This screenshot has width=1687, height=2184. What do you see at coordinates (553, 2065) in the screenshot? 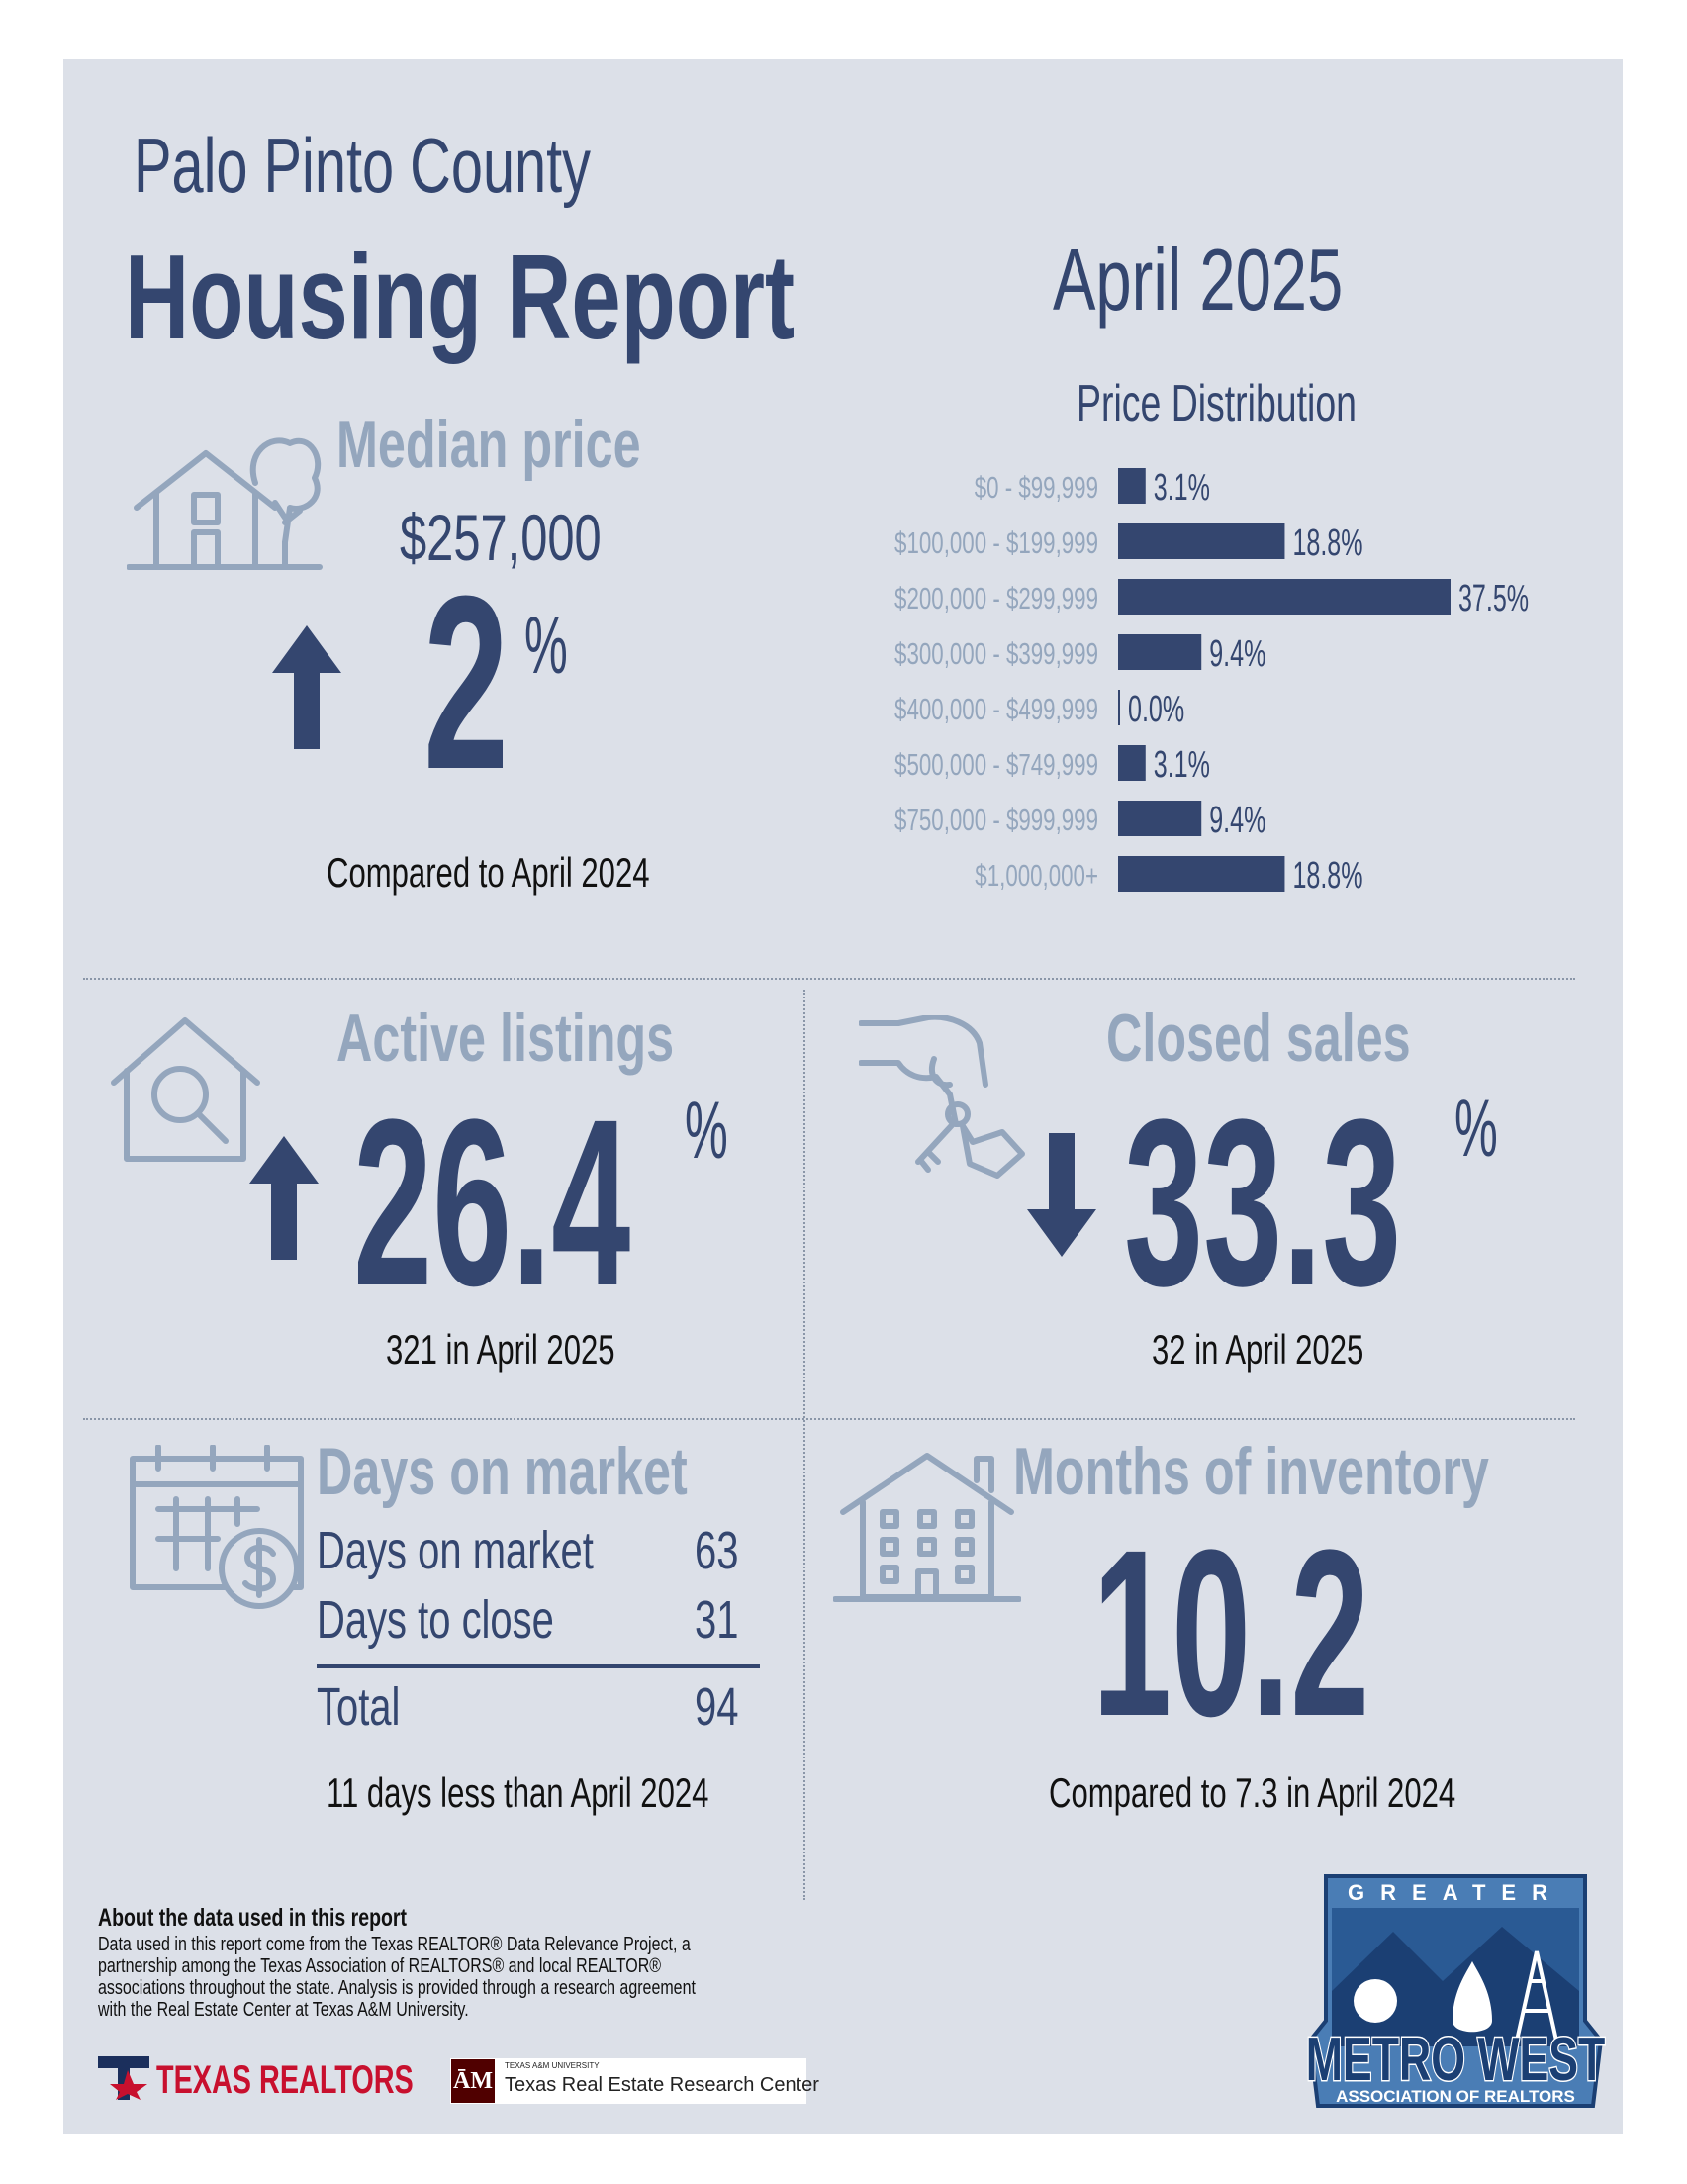
I see `tamu-small-text: TEXAS A&M UNIVERSITY` at bounding box center [553, 2065].